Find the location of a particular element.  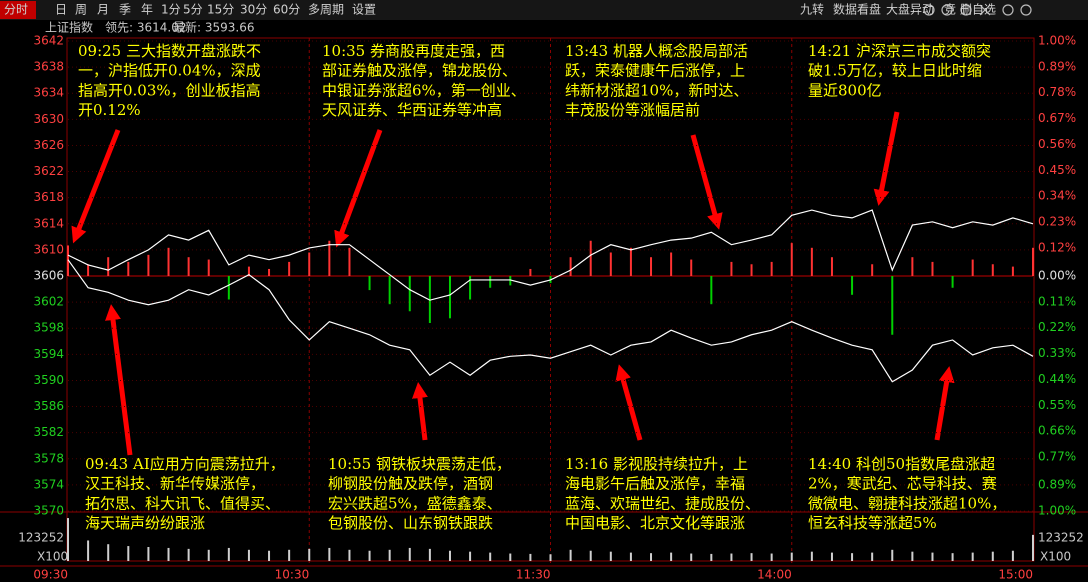

y-tick-label: 3622 is located at coordinates (48, 171).